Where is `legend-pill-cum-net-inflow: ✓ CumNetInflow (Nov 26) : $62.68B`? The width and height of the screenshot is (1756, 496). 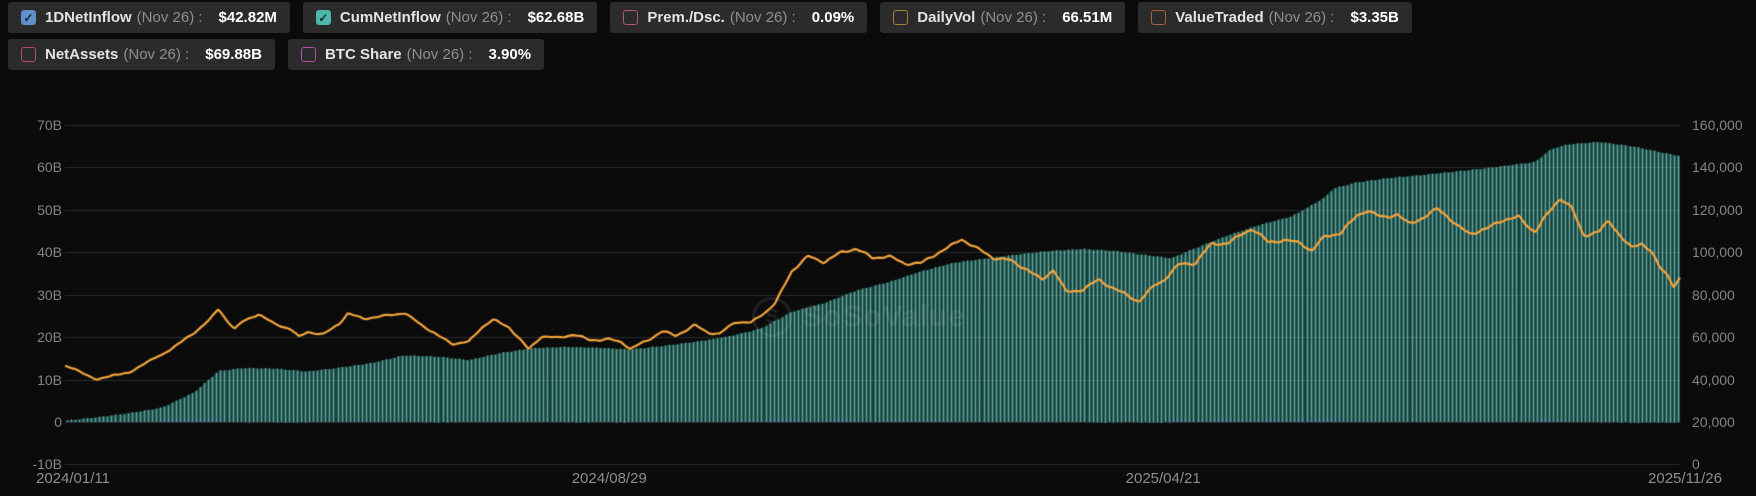 legend-pill-cum-net-inflow: ✓ CumNetInflow (Nov 26) : $62.68B is located at coordinates (450, 17).